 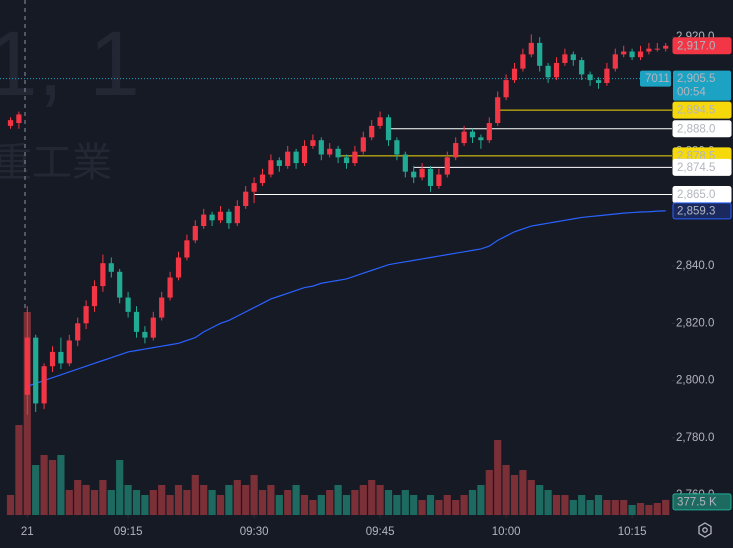 I want to click on symbol-badge, so click(x=655, y=78).